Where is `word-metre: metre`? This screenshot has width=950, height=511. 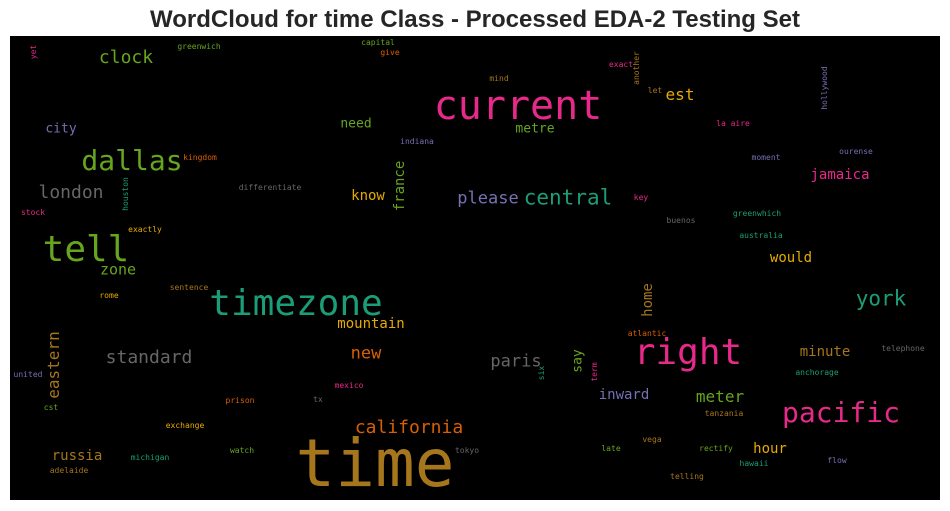 word-metre: metre is located at coordinates (535, 129).